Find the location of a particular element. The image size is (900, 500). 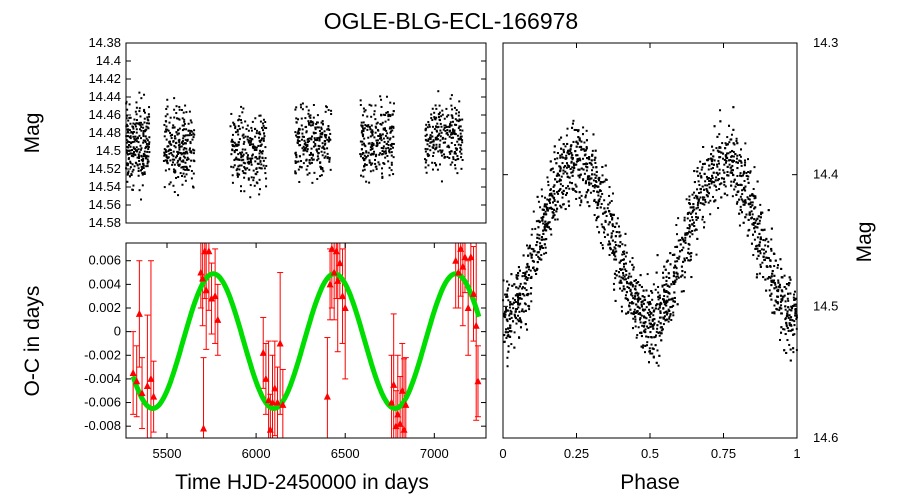

oc-ytick-label: 0 is located at coordinates (117, 331).